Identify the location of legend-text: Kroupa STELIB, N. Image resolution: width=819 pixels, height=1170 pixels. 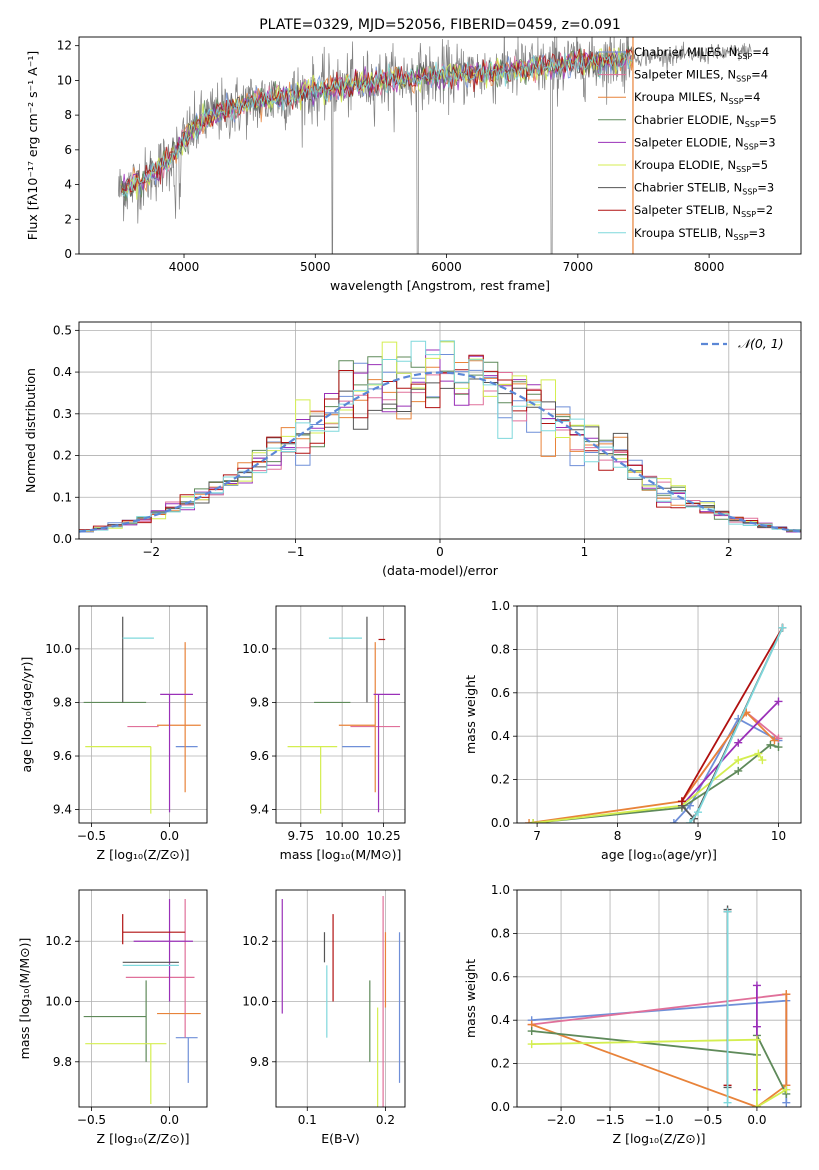
(684, 233).